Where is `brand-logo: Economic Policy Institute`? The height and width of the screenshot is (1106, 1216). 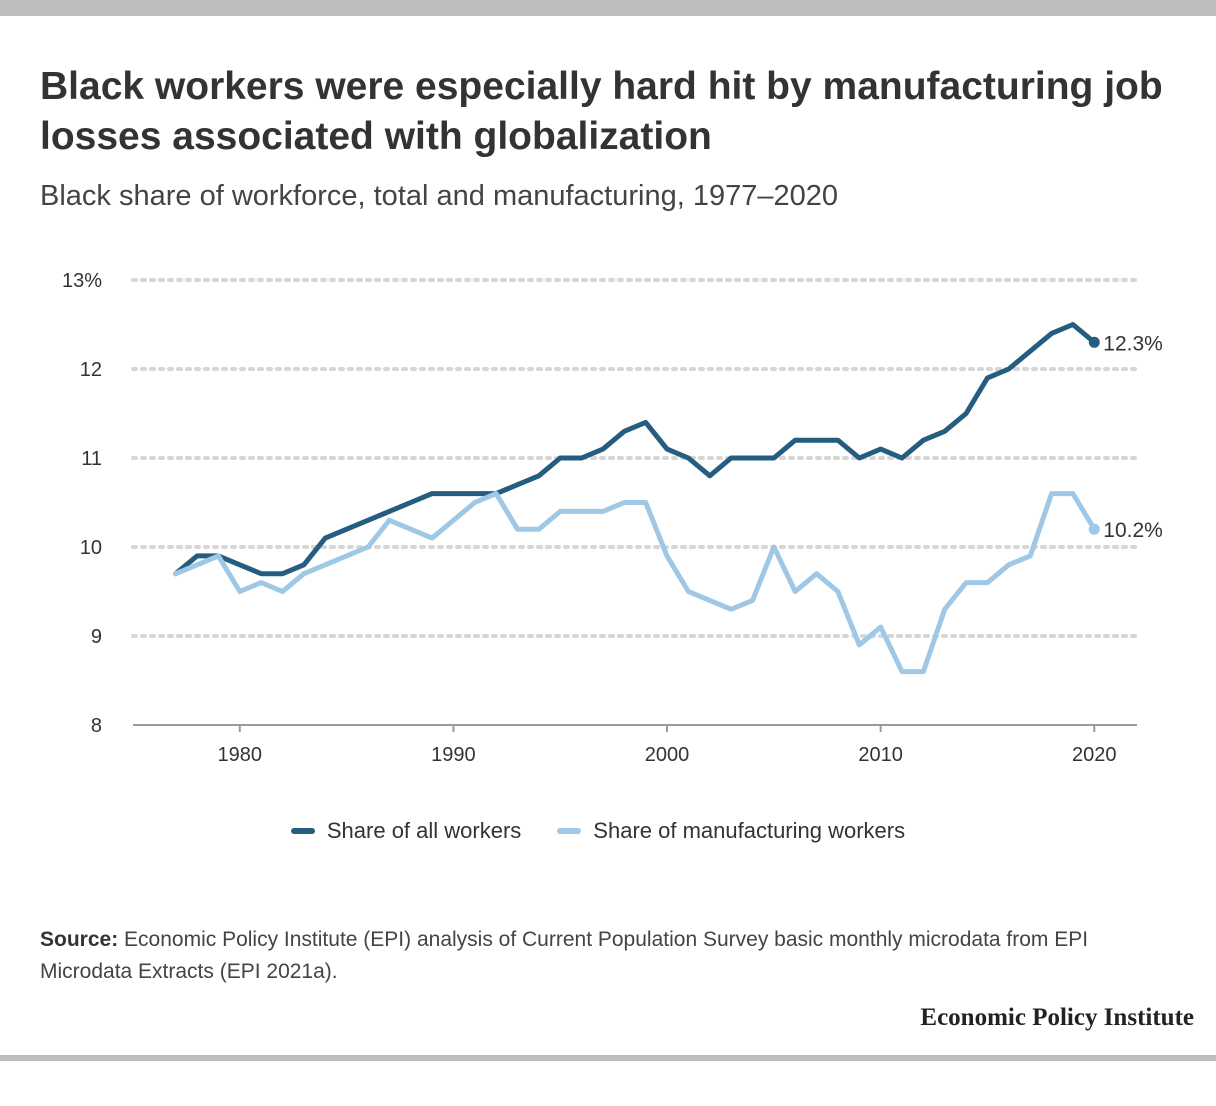 brand-logo: Economic Policy Institute is located at coordinates (1057, 1017).